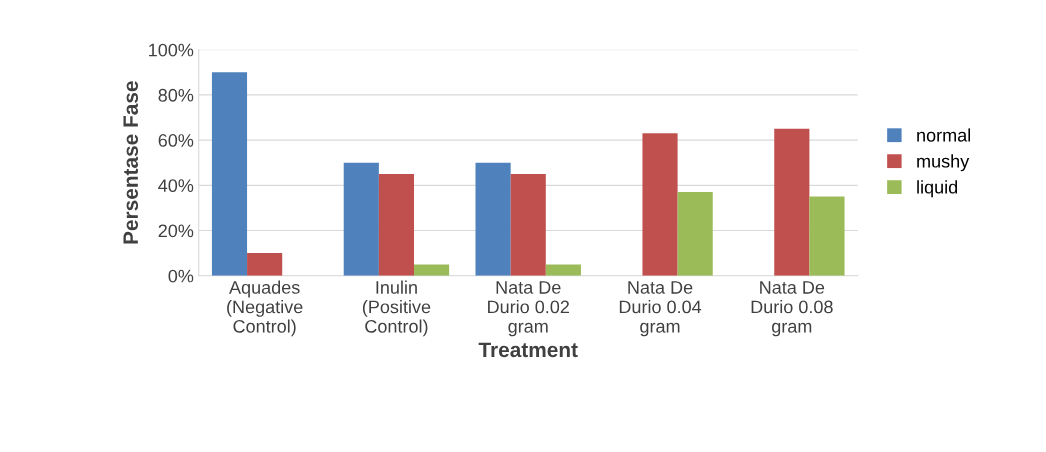  Describe the element at coordinates (265, 308) in the screenshot. I see `x-tick-label: Aquades (Negative Control)` at that location.